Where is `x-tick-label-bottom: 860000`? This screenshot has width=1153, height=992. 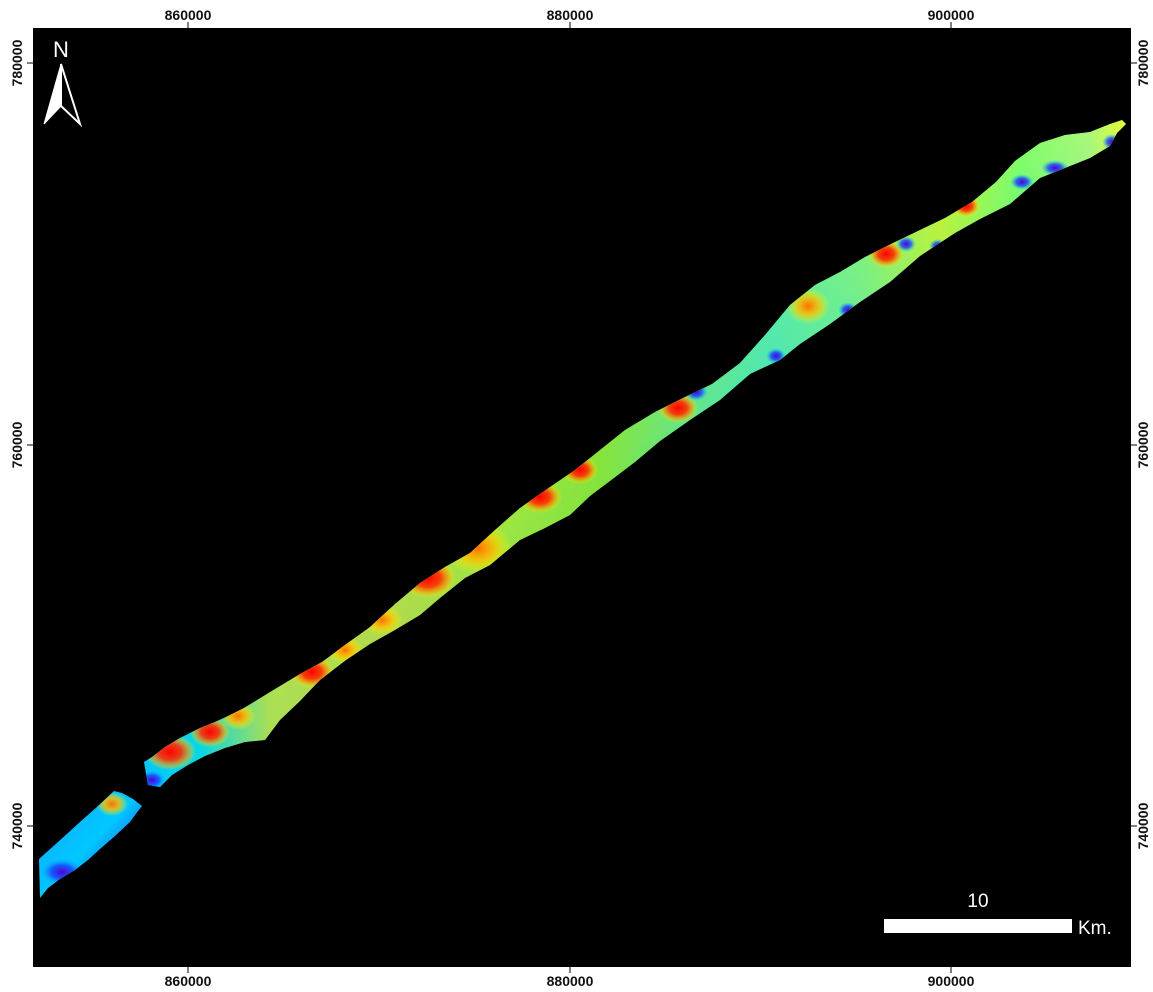
x-tick-label-bottom: 860000 is located at coordinates (188, 981).